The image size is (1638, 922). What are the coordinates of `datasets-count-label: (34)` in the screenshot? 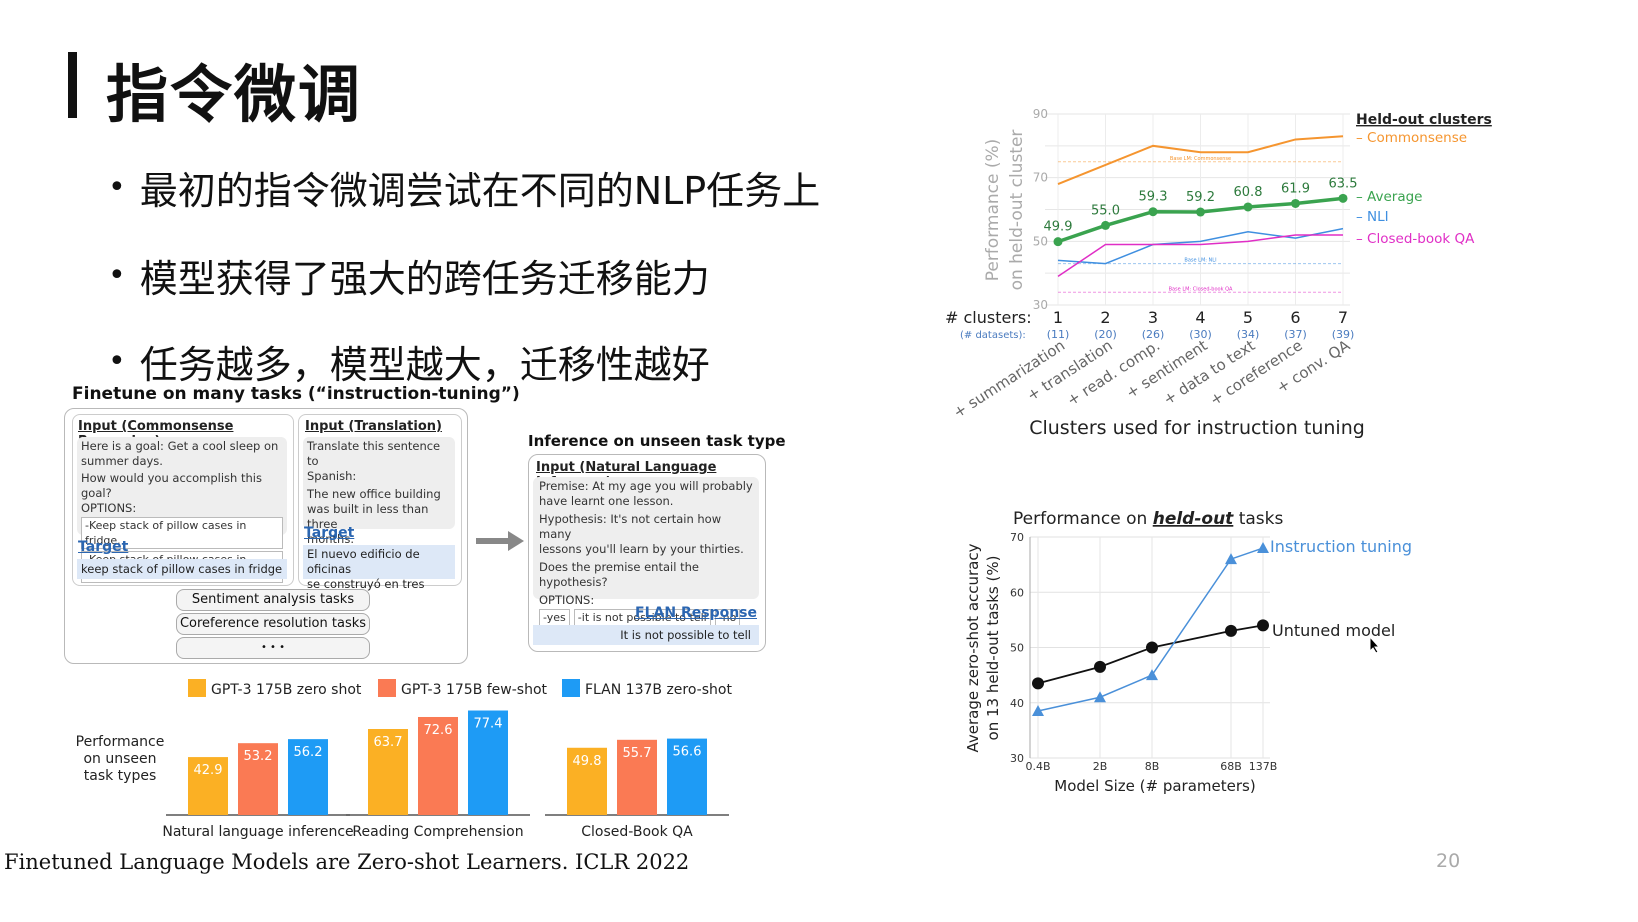 It's located at (1248, 334).